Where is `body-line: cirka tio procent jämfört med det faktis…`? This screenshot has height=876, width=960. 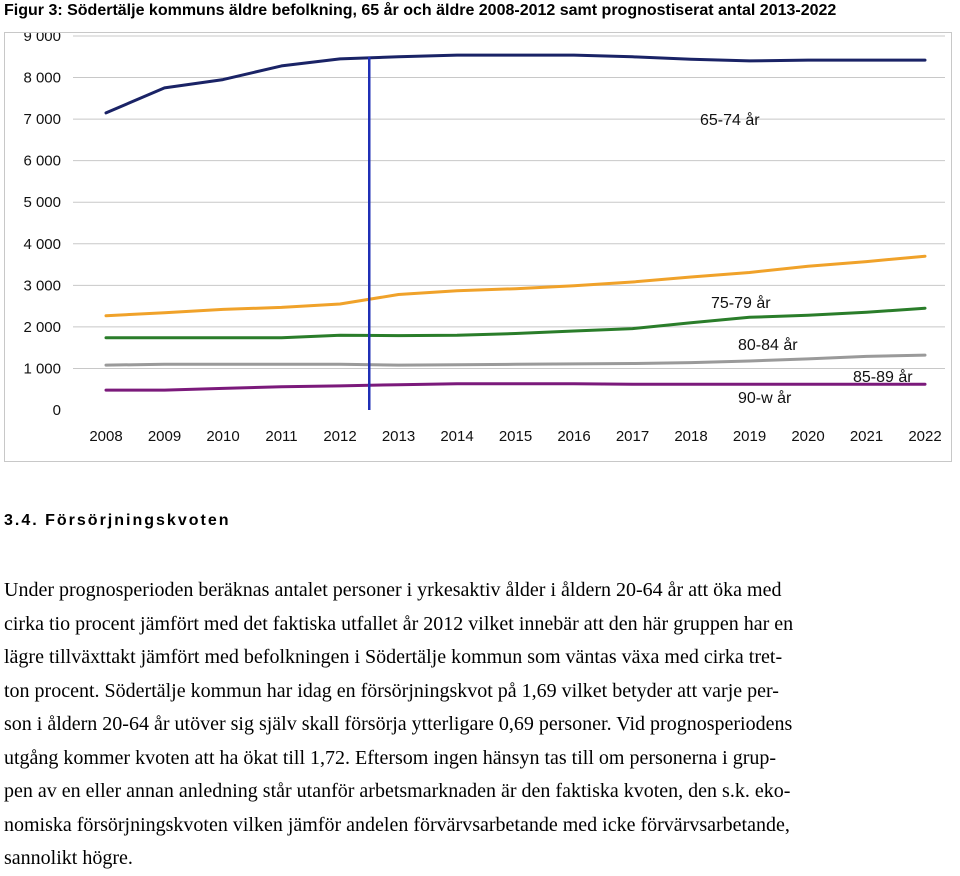
body-line: cirka tio procent jämfört med det faktis… is located at coordinates (399, 623).